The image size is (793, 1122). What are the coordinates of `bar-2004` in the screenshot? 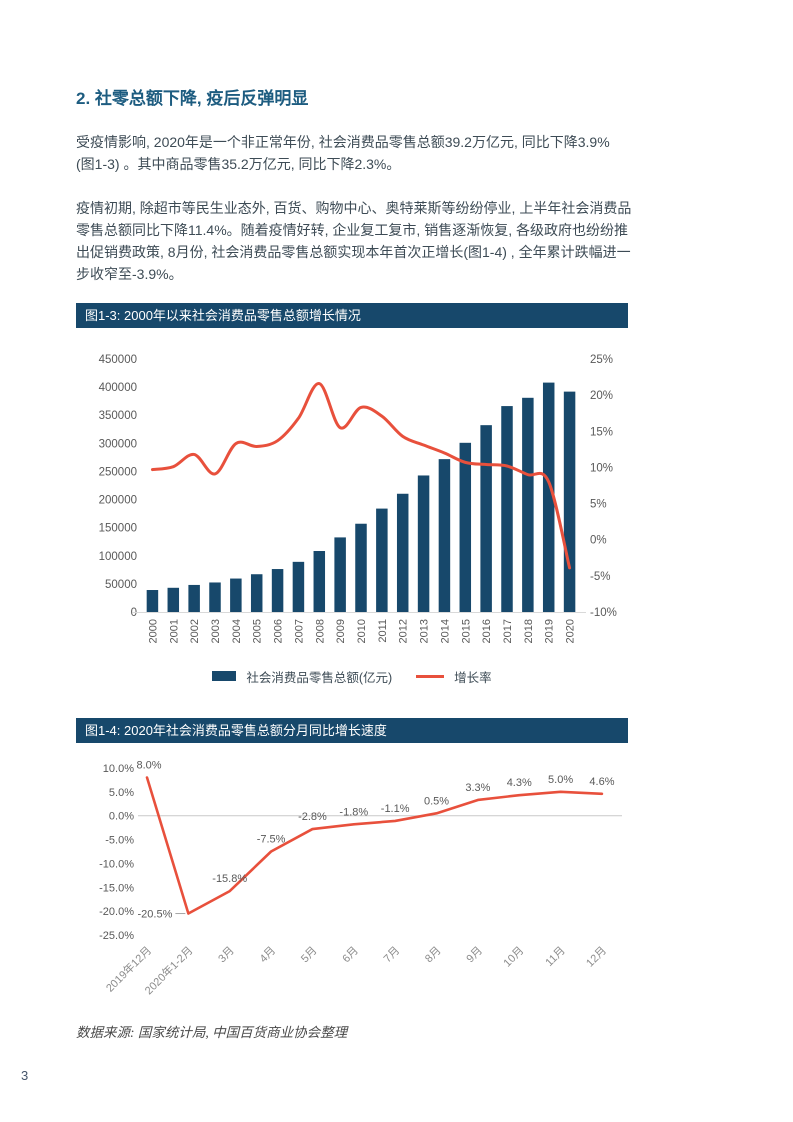 It's located at (236, 595).